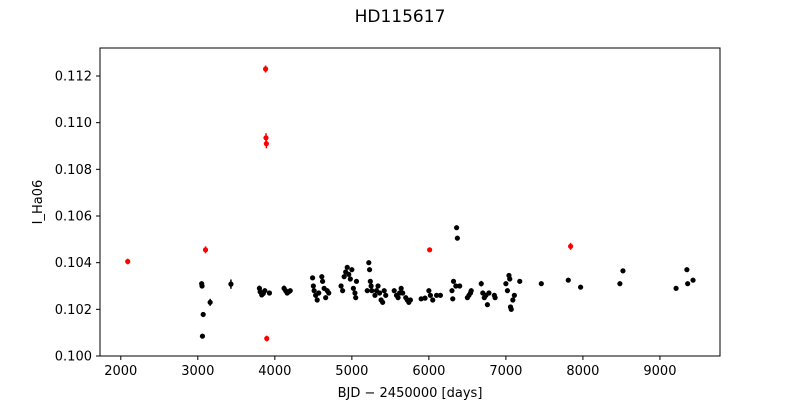 This screenshot has height=400, width=800. What do you see at coordinates (73, 357) in the screenshot?
I see `y-tick-label: 0.100` at bounding box center [73, 357].